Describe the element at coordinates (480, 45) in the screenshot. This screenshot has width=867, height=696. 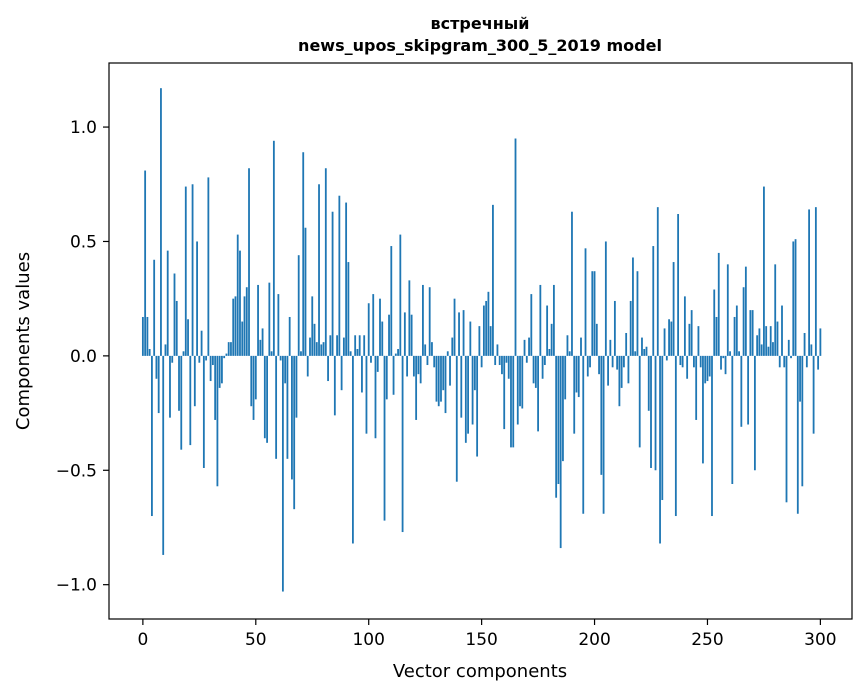
I see `chart-subtitle: news_upos_skipgram_300_5_2019 model` at that location.